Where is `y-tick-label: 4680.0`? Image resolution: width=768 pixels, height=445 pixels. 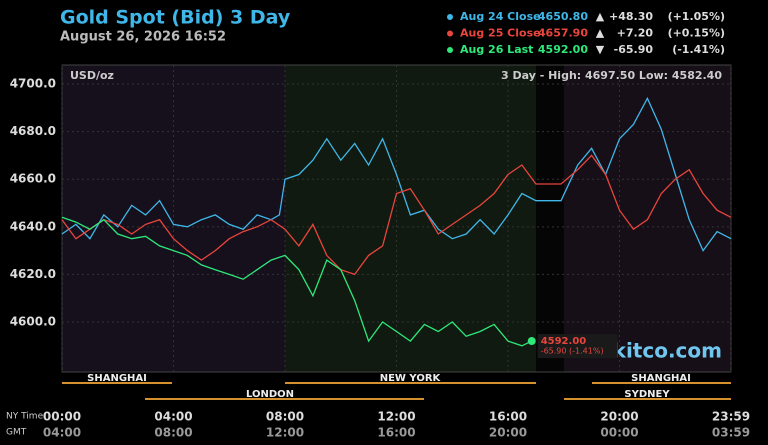
y-tick-label: 4680.0 is located at coordinates (33, 131).